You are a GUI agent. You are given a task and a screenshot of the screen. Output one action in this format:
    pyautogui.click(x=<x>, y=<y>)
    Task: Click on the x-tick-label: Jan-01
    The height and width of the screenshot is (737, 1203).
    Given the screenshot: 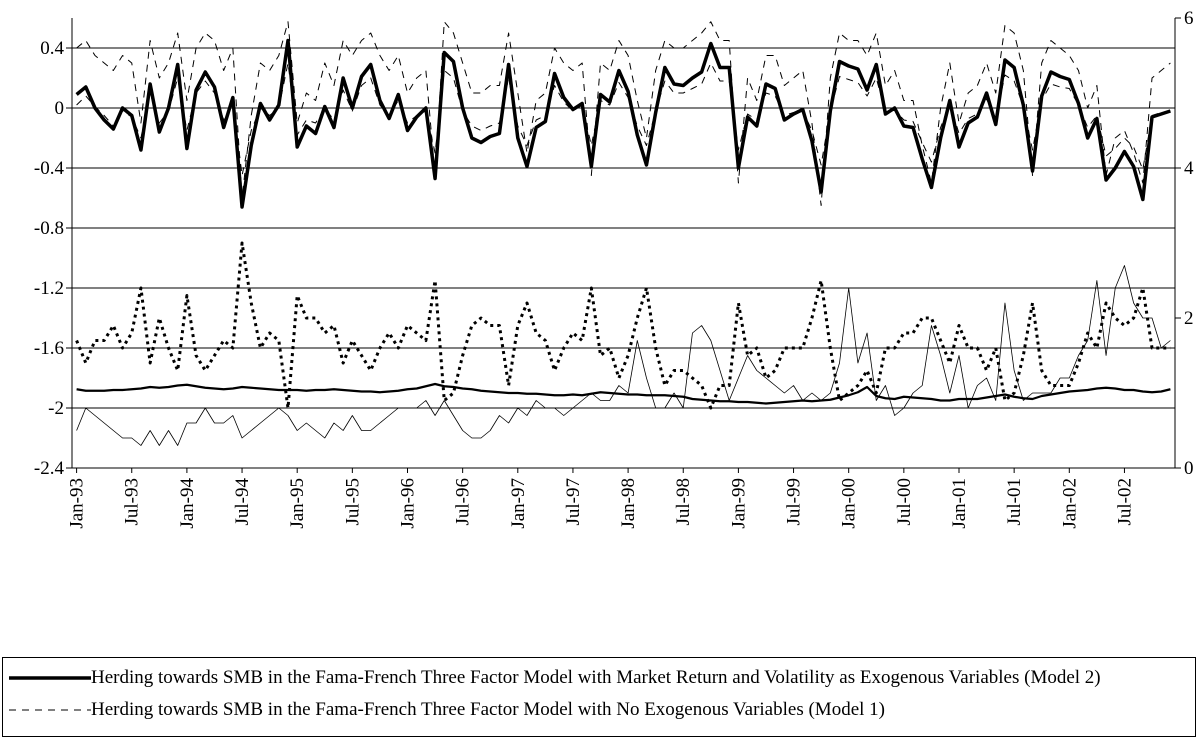 What is the action you would take?
    pyautogui.click(x=959, y=503)
    